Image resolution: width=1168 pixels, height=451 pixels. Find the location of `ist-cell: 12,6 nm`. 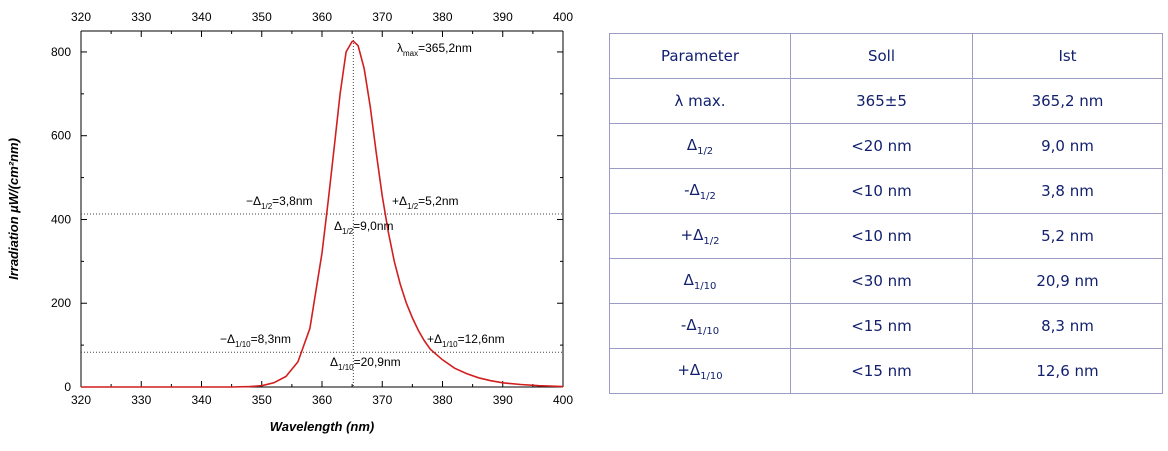

ist-cell: 12,6 nm is located at coordinates (1067, 371).